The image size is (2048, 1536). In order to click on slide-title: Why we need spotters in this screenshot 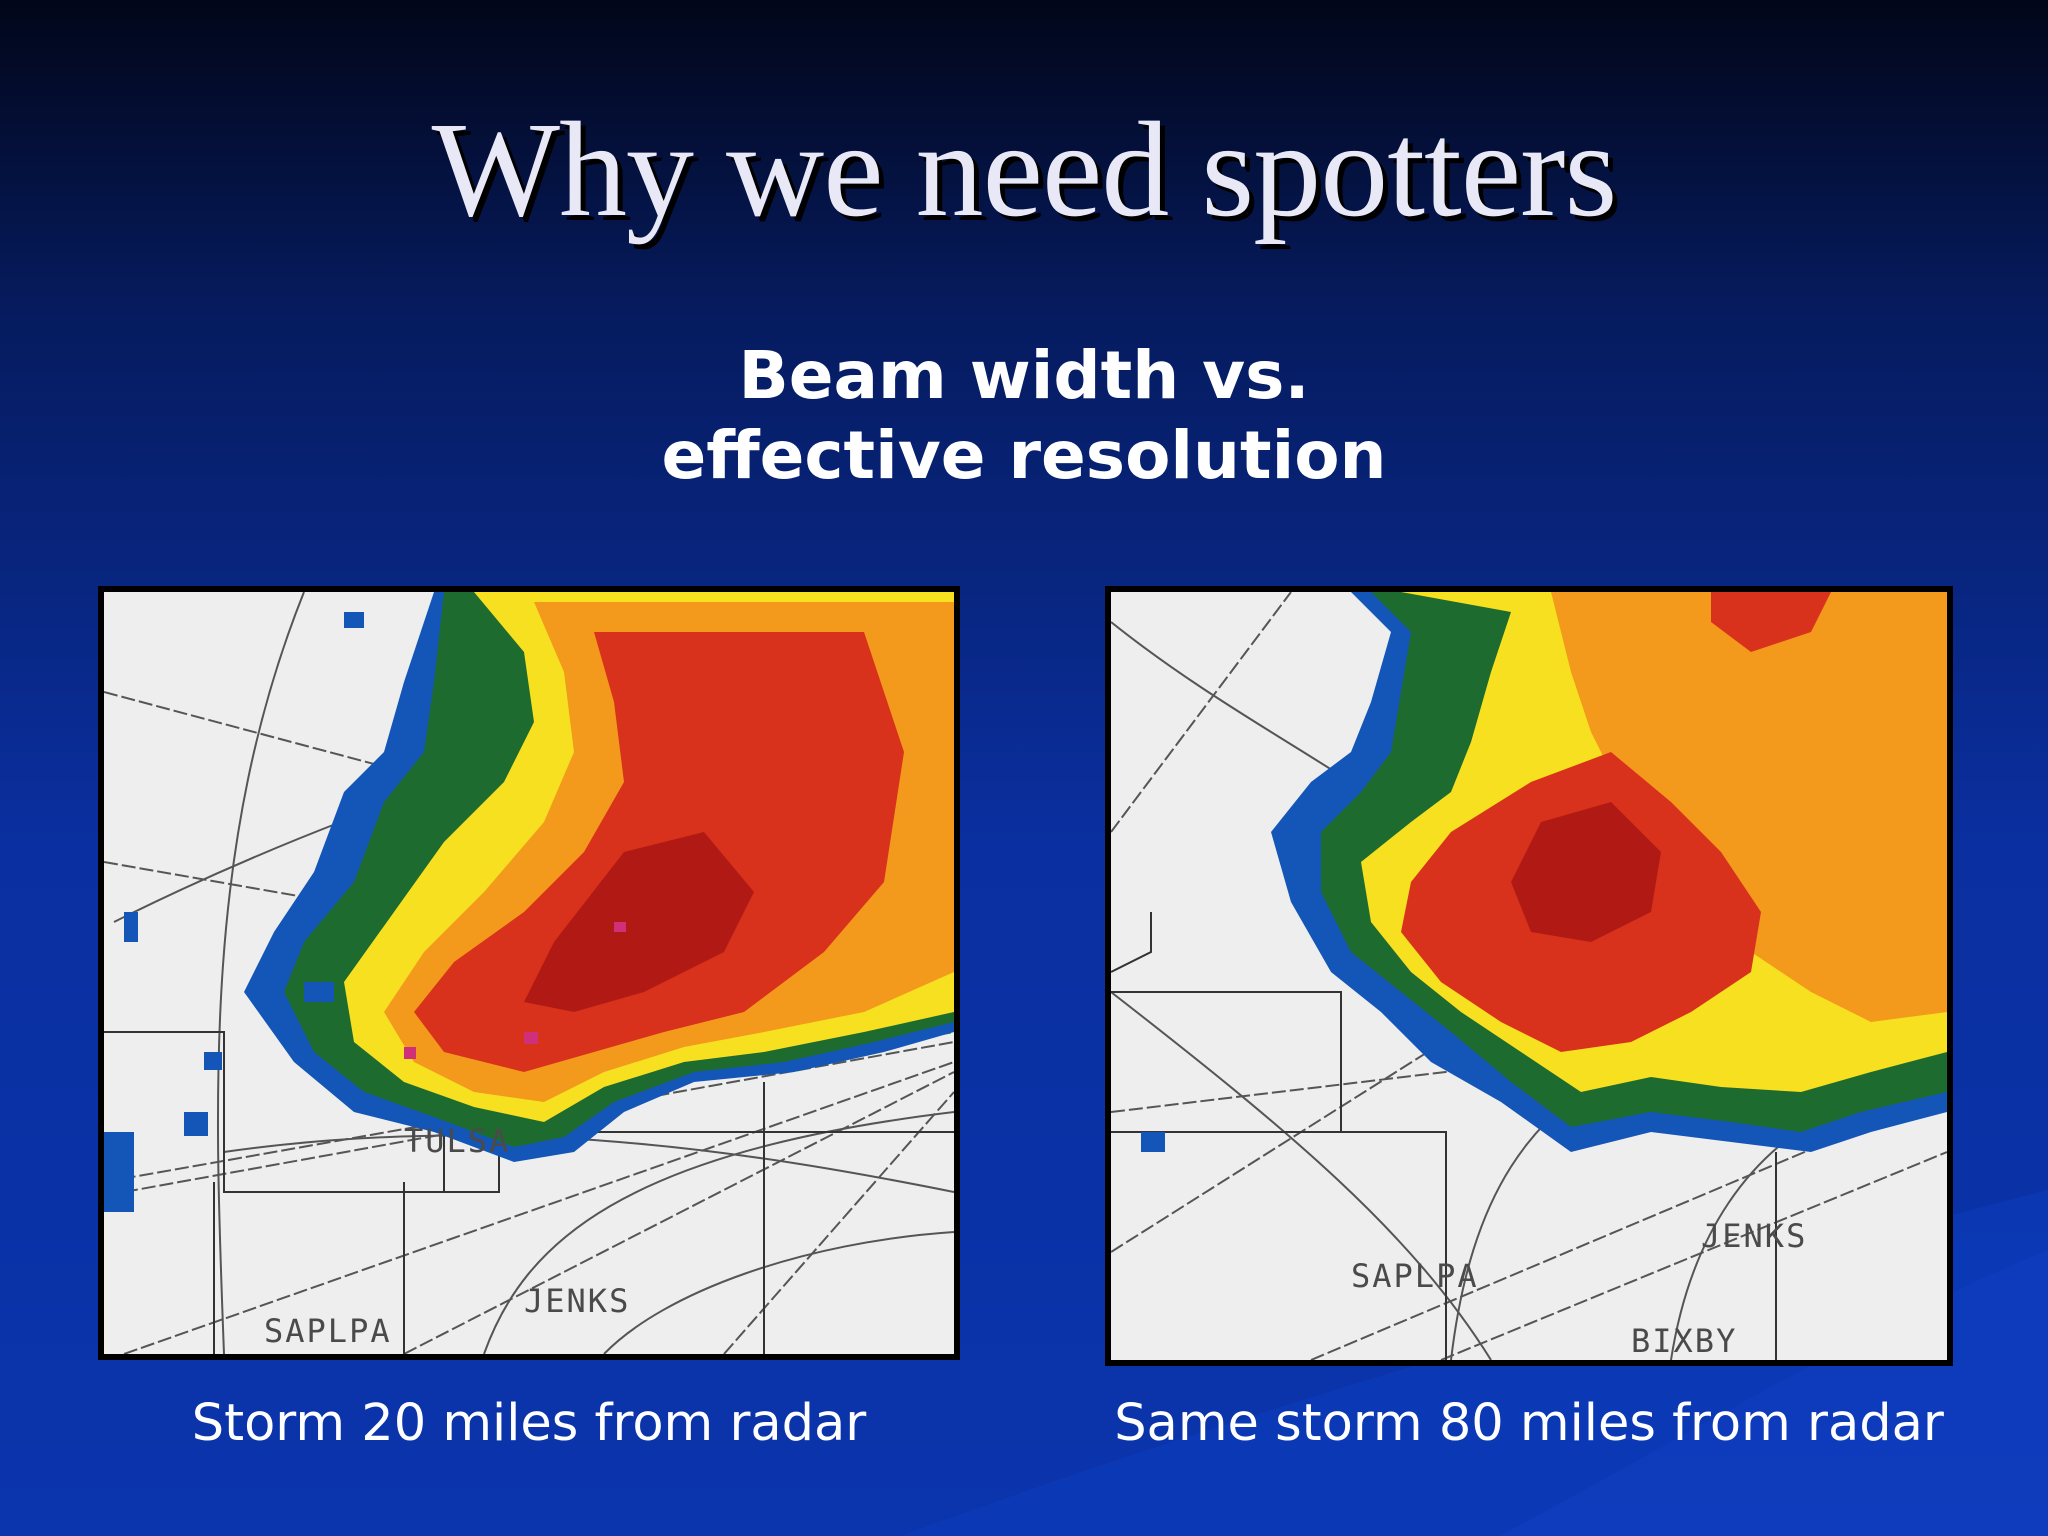, I will do `click(1024, 170)`.